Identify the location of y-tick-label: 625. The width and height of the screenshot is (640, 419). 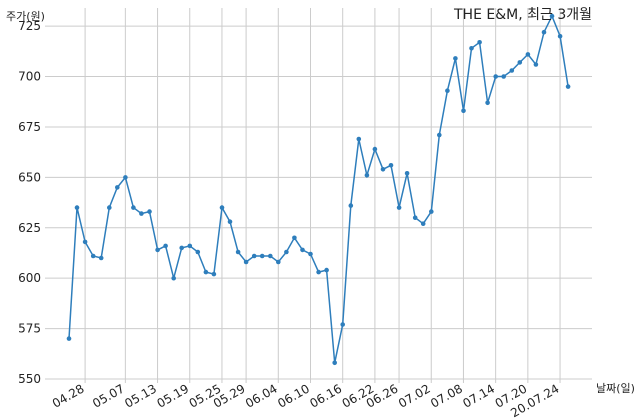
(29, 228).